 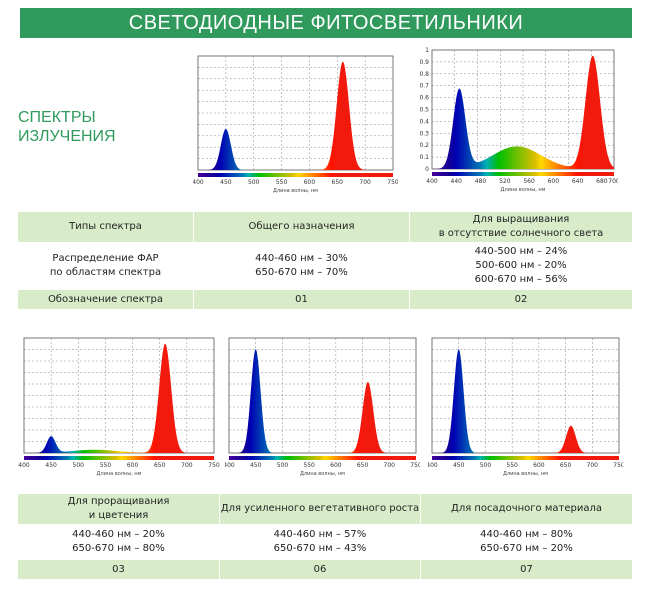 What do you see at coordinates (526, 508) in the screenshot?
I see `bottom-col3-type: Для посадочного материала` at bounding box center [526, 508].